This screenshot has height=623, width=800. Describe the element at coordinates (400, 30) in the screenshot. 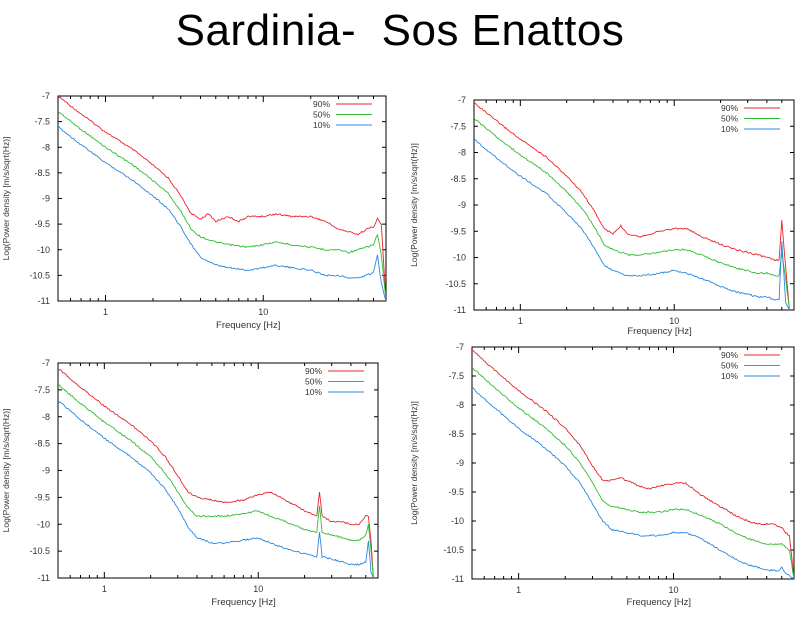

I see `page-title: Sardinia- Sos Enattos` at that location.